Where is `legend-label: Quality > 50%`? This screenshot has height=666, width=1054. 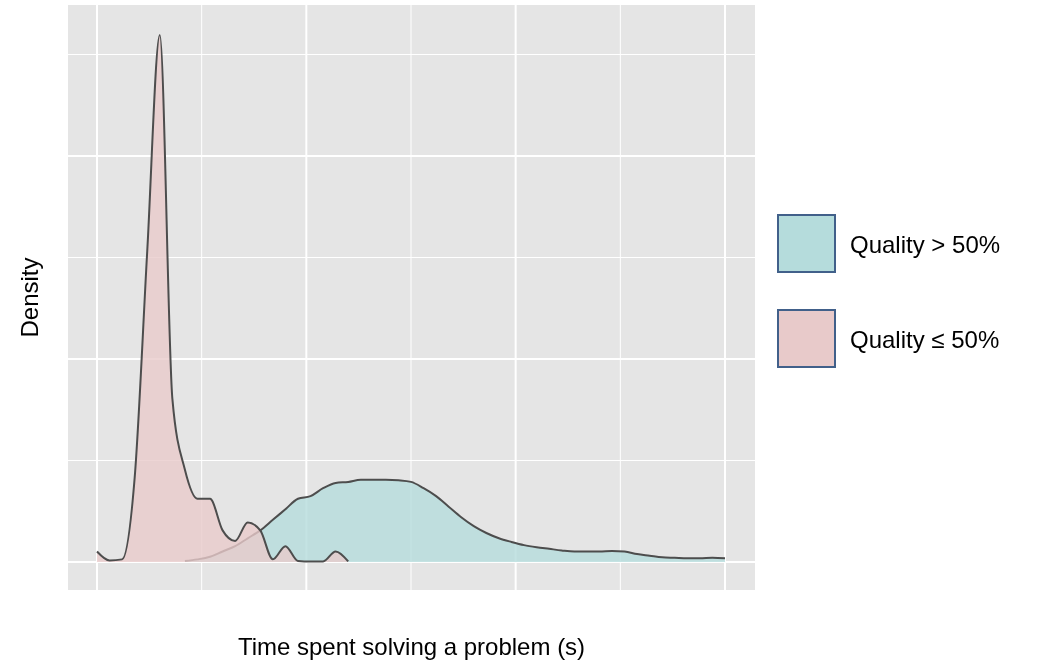 legend-label: Quality > 50% is located at coordinates (925, 244).